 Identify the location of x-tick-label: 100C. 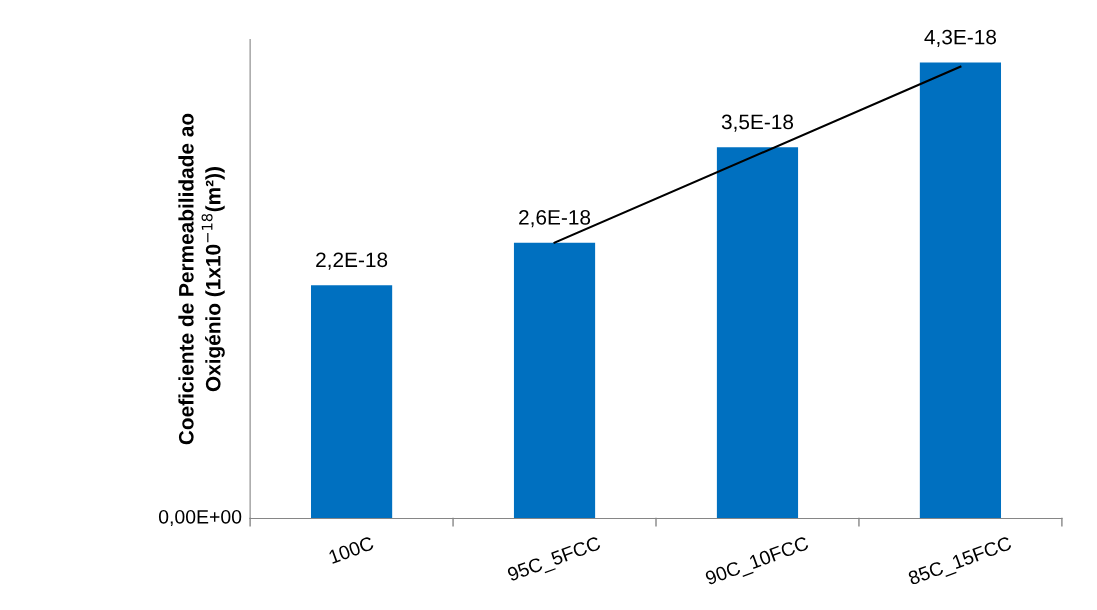
(351, 549).